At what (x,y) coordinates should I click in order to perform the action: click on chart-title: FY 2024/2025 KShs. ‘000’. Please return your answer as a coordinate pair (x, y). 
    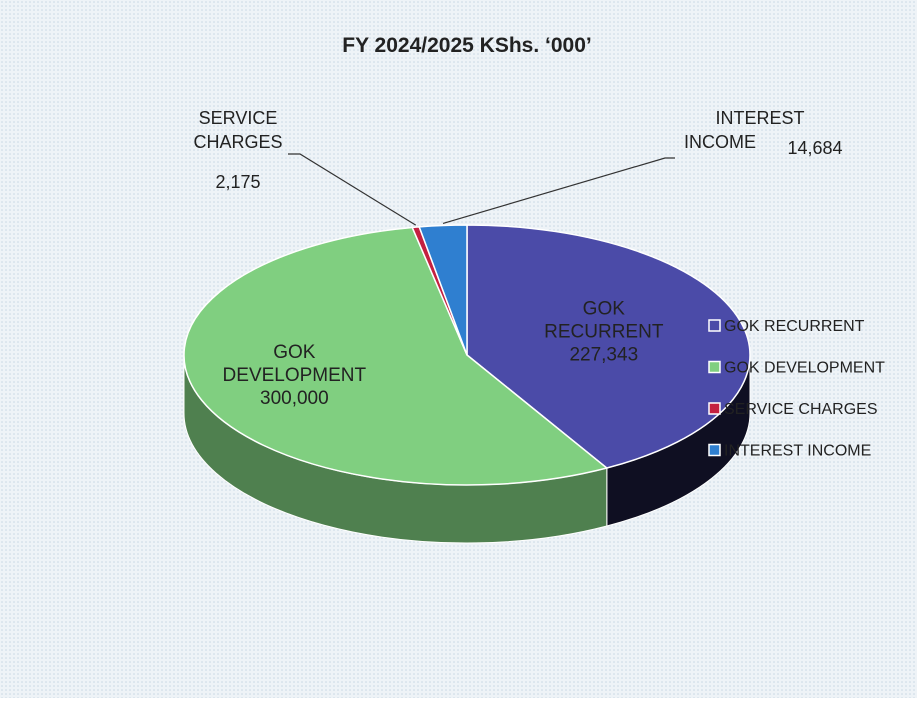
    Looking at the image, I should click on (466, 45).